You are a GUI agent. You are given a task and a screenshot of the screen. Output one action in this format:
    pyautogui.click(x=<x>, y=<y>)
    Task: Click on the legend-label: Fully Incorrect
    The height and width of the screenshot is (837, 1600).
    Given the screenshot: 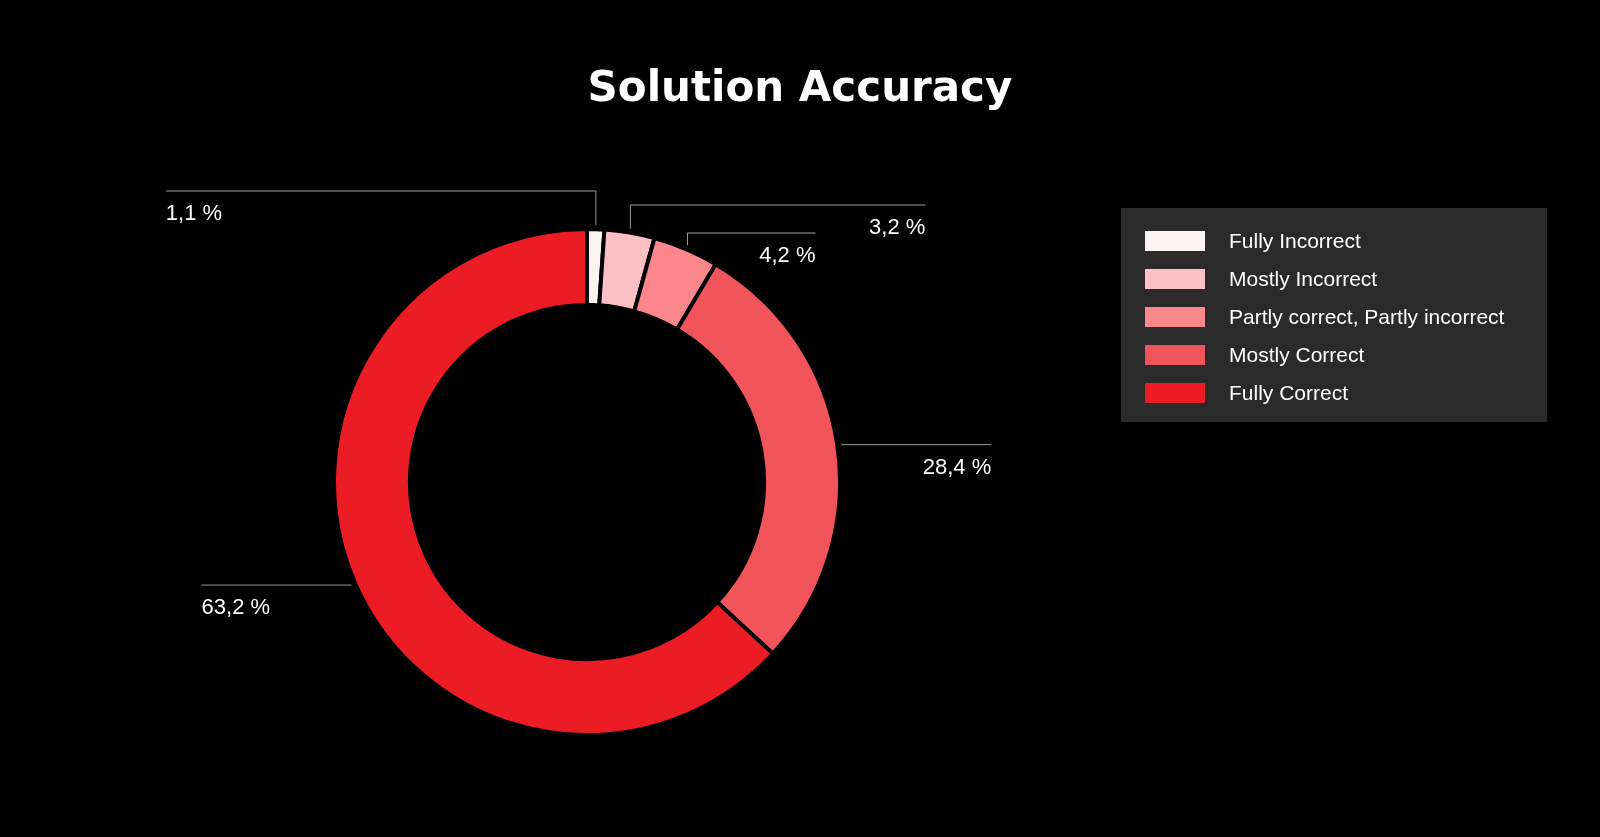 What is the action you would take?
    pyautogui.click(x=1295, y=241)
    